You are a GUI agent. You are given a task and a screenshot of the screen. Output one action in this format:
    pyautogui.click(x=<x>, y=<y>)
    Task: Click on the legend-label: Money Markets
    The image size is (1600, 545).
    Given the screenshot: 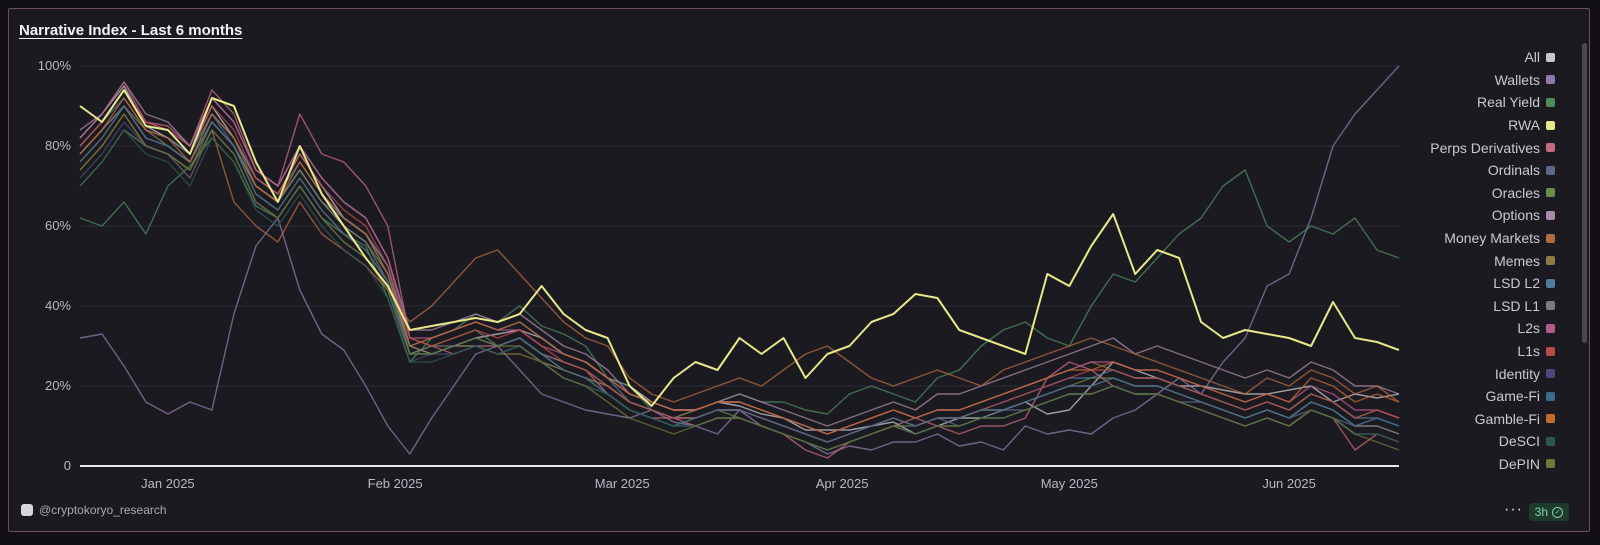 What is the action you would take?
    pyautogui.click(x=1492, y=238)
    